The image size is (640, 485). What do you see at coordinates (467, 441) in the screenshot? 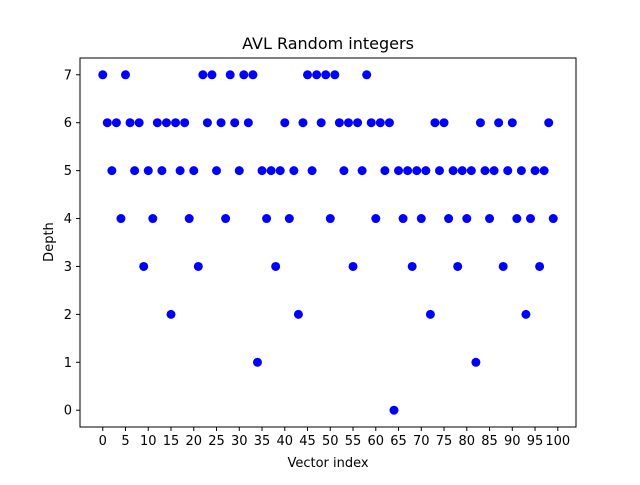
I see `x-tick-label: 80` at bounding box center [467, 441].